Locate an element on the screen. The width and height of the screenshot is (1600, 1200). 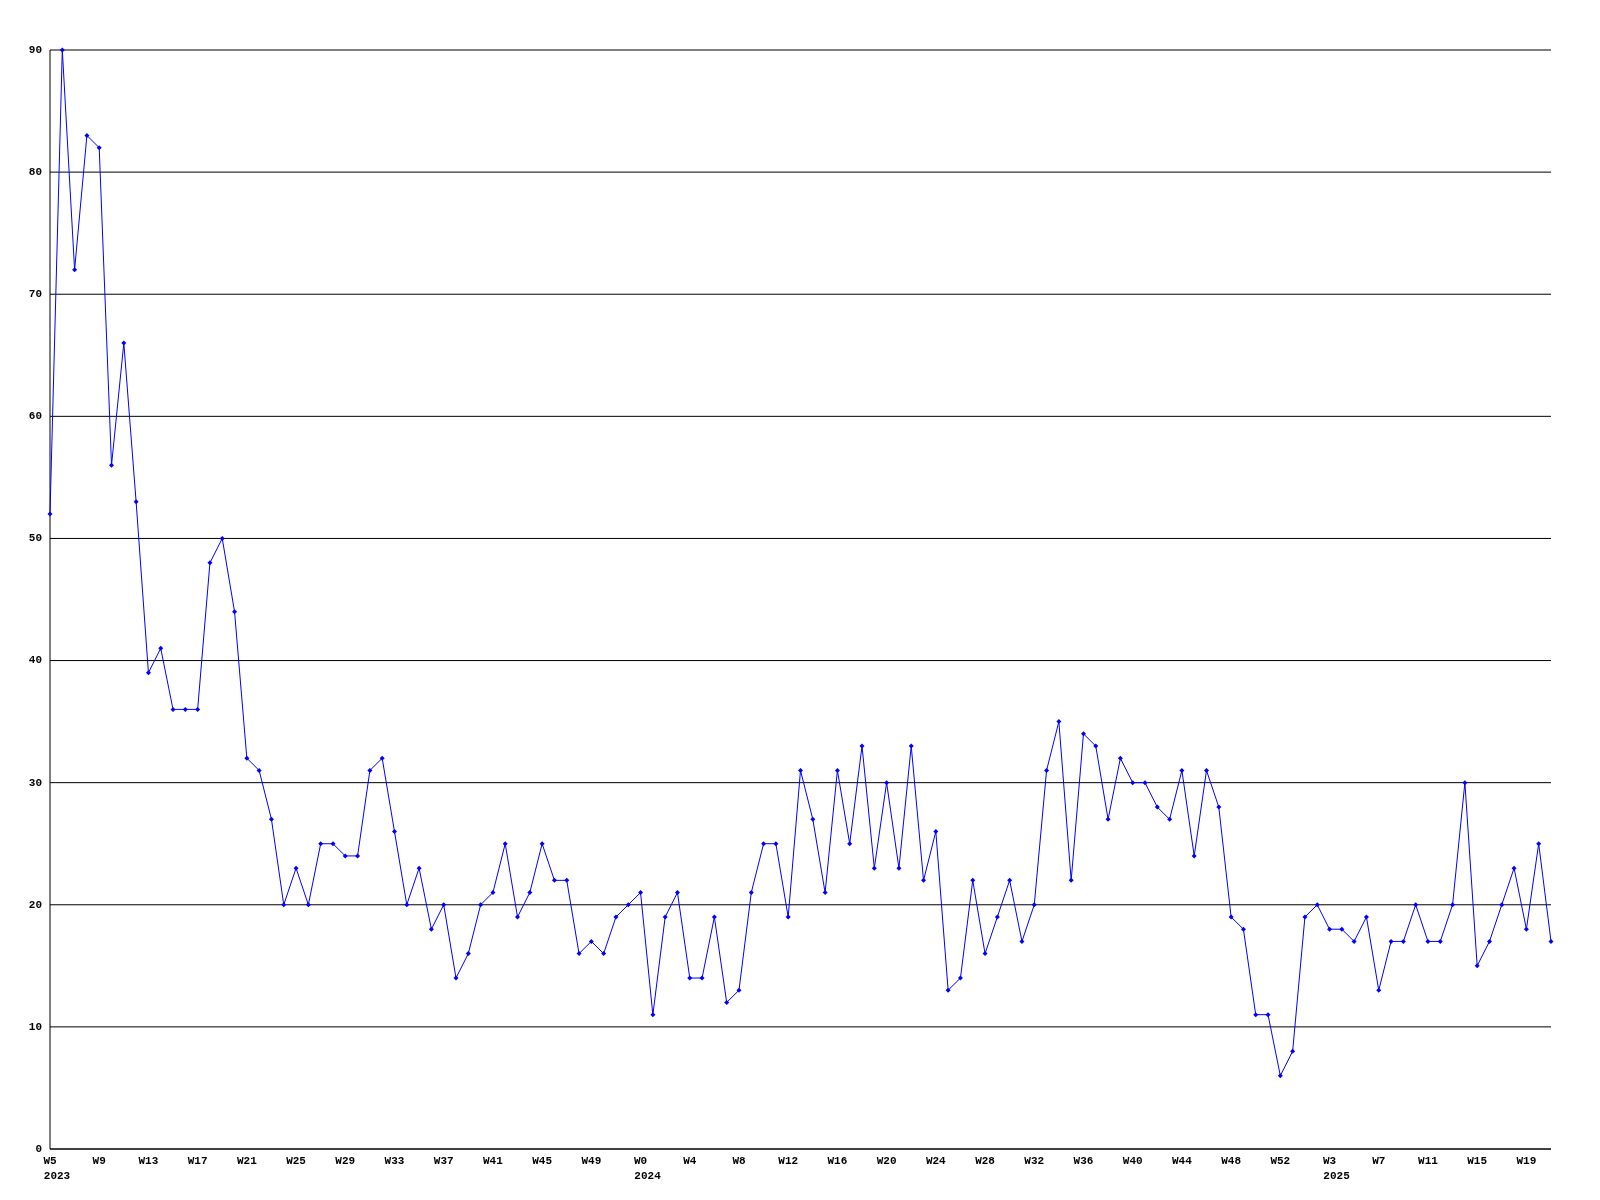
text: 2024 is located at coordinates (648, 1176).